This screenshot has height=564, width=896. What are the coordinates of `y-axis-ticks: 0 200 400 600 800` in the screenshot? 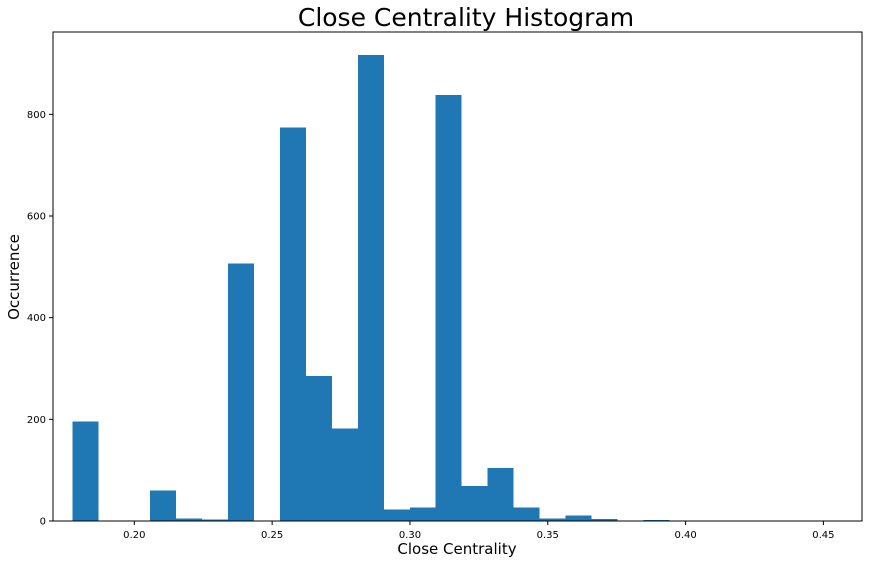 It's located at (40, 319).